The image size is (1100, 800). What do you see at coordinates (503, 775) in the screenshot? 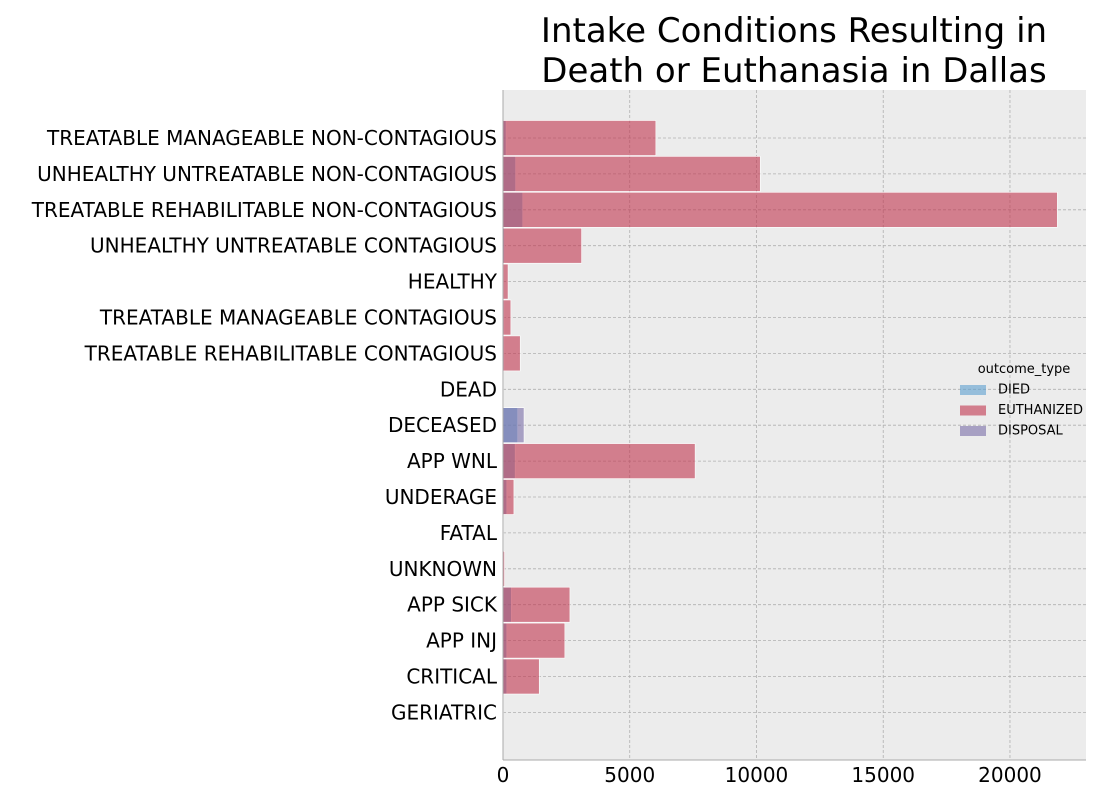
I see `x-tick-label: 0` at bounding box center [503, 775].